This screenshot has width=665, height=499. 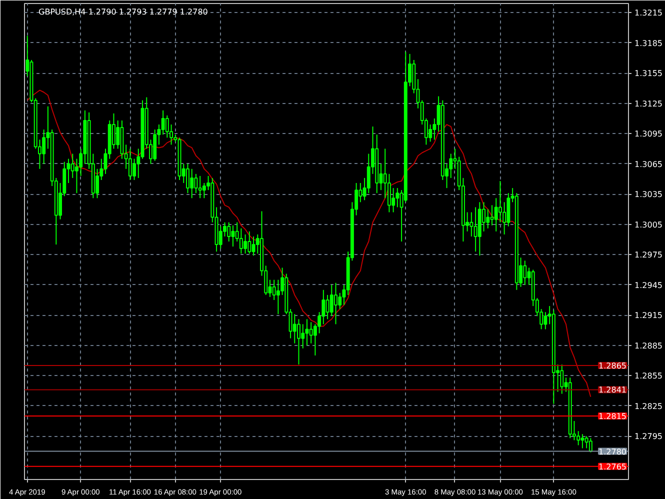 I want to click on ref-line-label: 1.2765, so click(x=612, y=467).